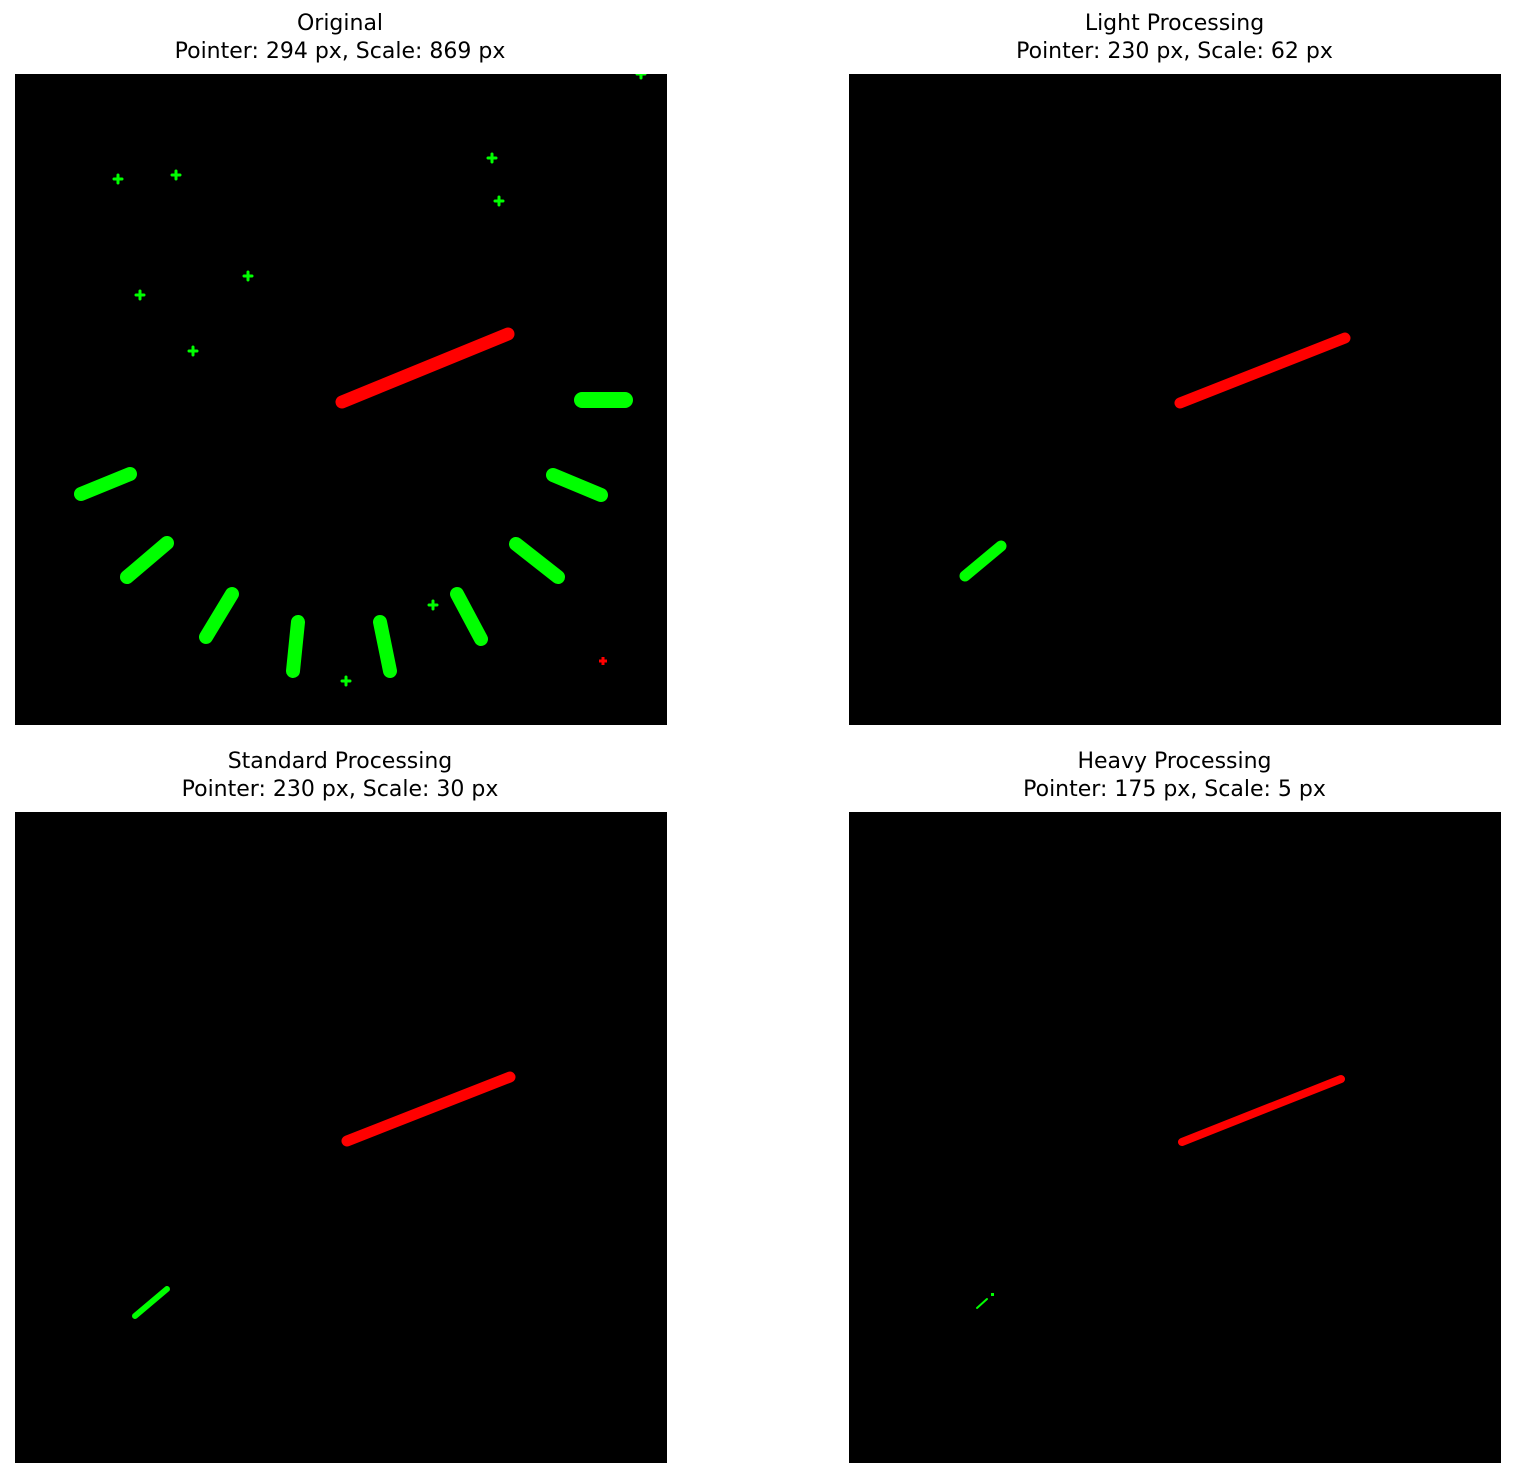  What do you see at coordinates (1174, 51) in the screenshot?
I see `panel-subtitle-text: Pointer: 230 px, Scale: 62 px` at bounding box center [1174, 51].